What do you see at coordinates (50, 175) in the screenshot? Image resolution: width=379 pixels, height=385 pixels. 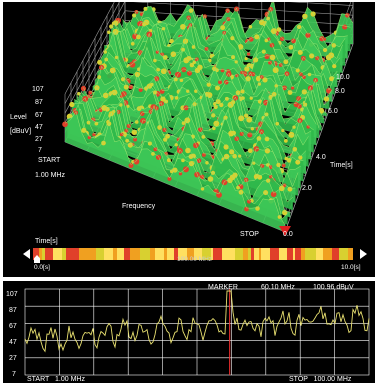 I see `start-frequency: 1.00 MHz` at bounding box center [50, 175].